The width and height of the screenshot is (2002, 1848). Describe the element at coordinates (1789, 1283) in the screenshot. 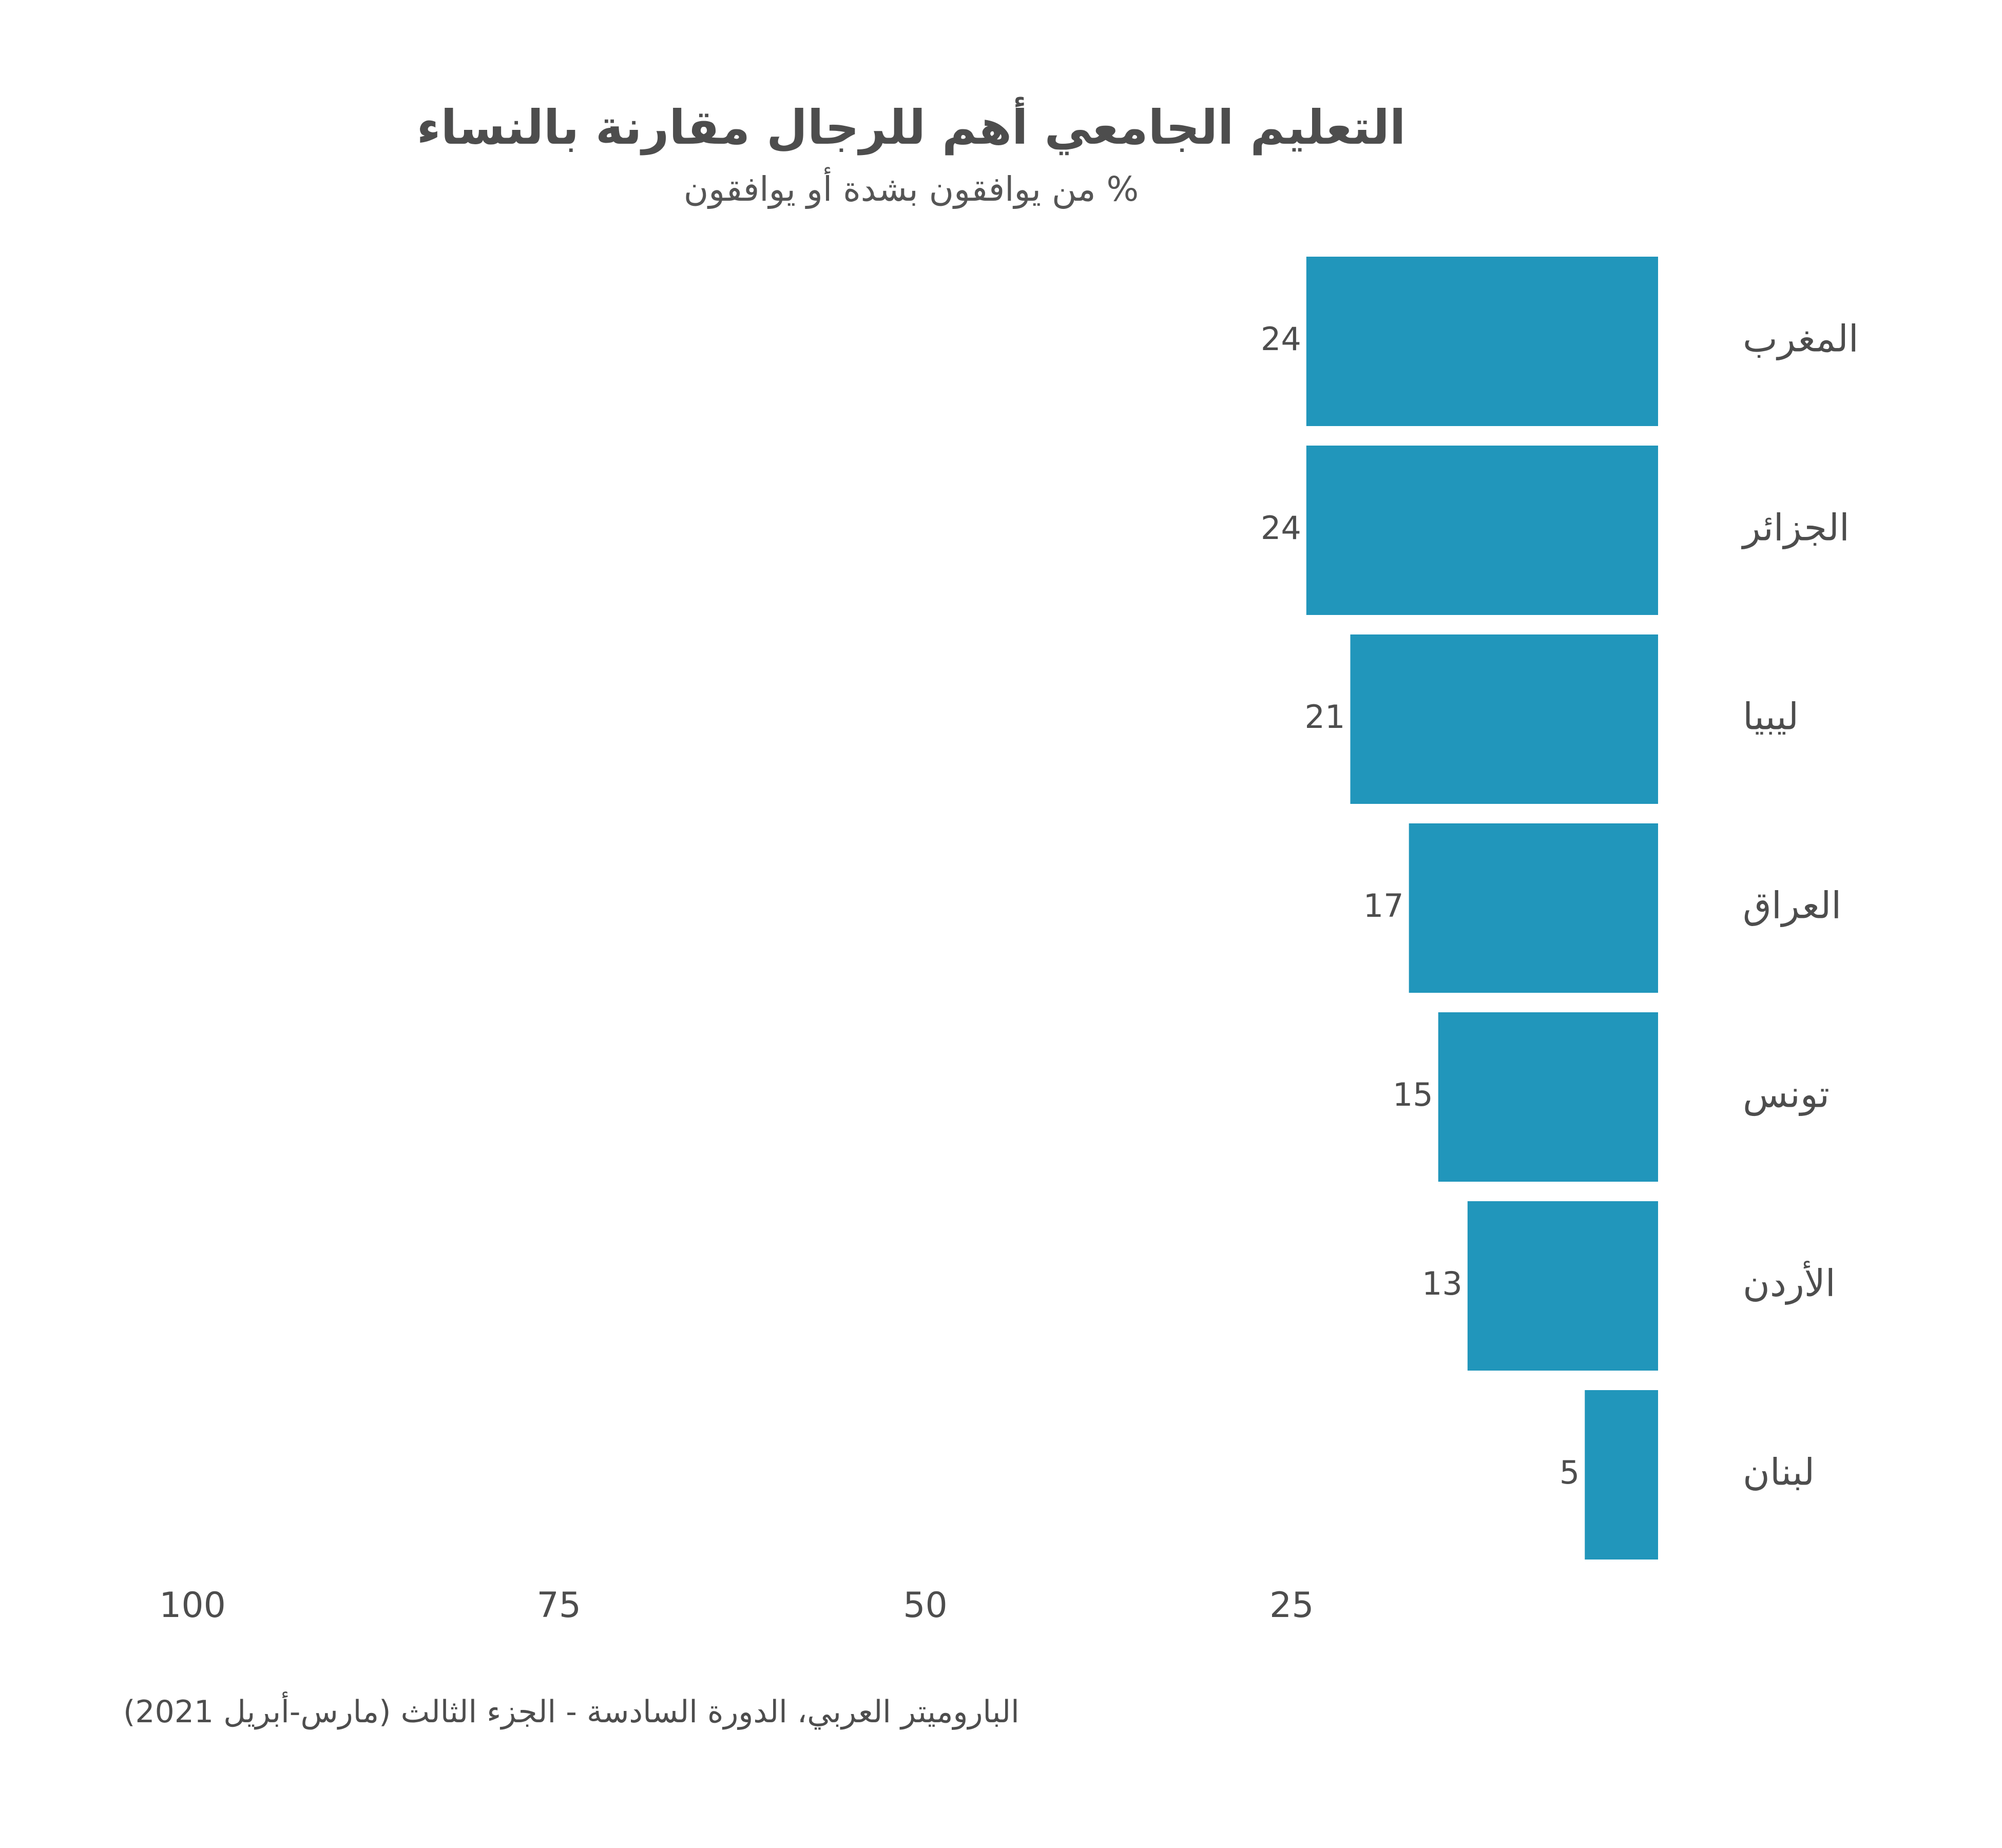

I see `category-label: الأردن` at that location.